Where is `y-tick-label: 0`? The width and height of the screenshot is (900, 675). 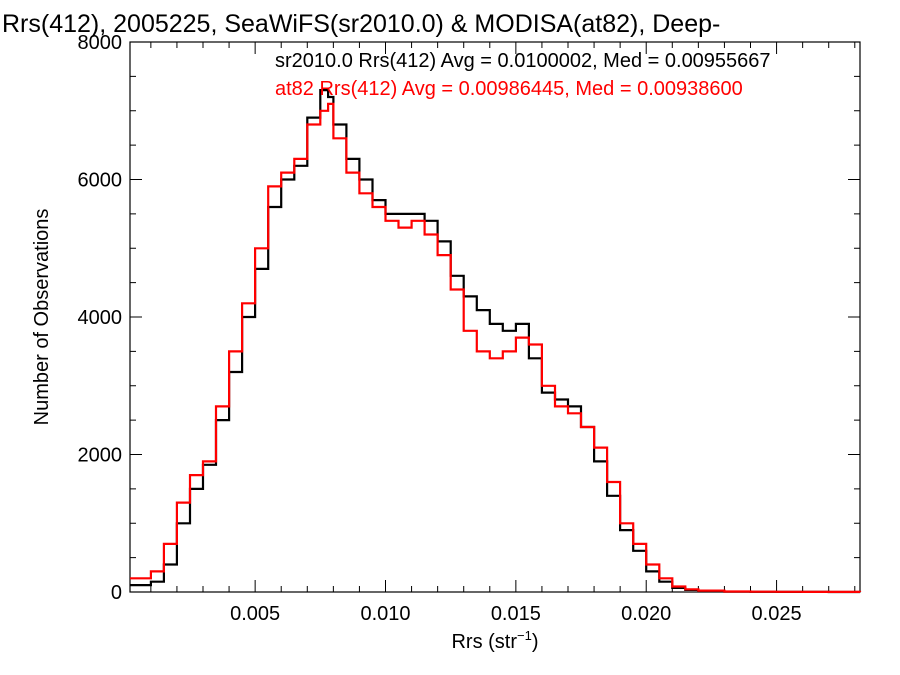
y-tick-label: 0 is located at coordinates (116, 593).